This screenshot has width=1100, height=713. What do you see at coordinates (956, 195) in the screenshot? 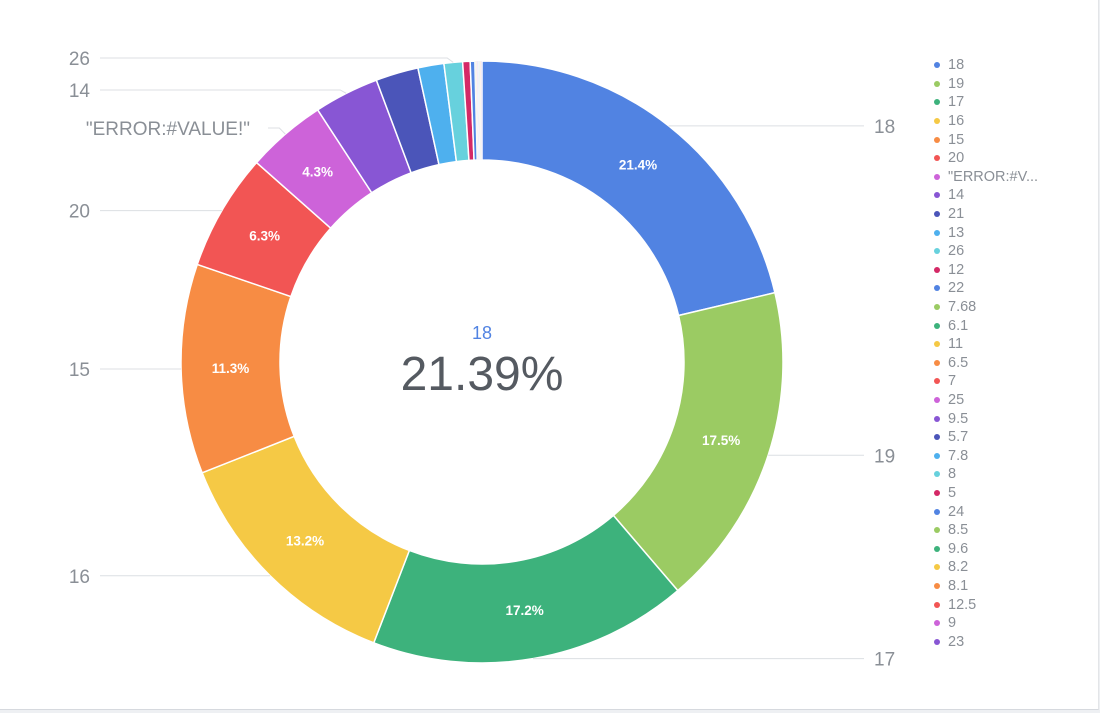
I see `legend-label: 14` at bounding box center [956, 195].